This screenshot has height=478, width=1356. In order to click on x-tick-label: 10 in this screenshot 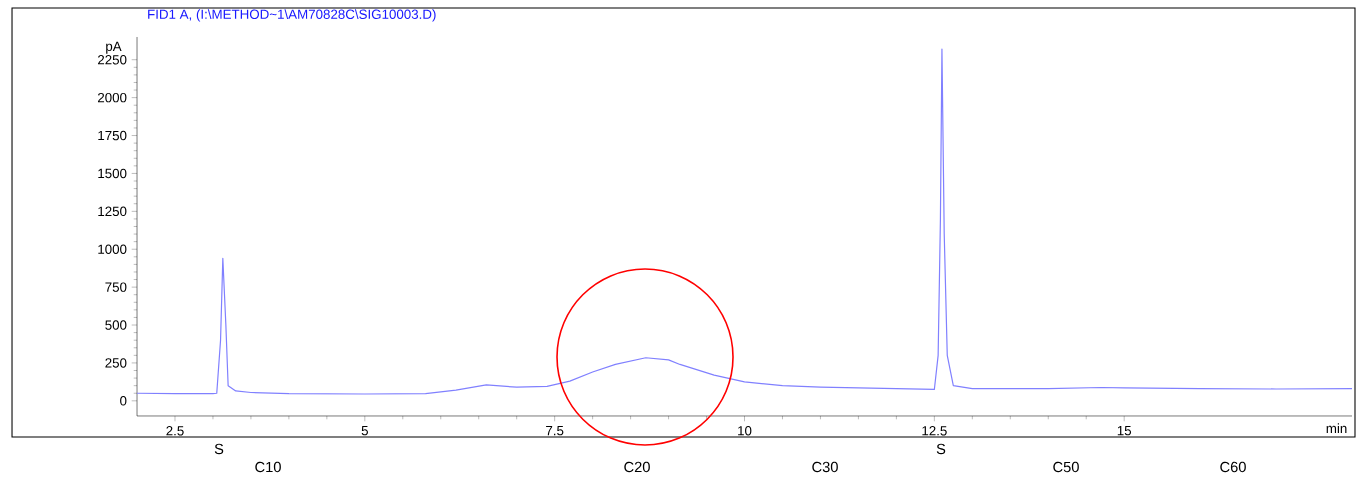, I will do `click(745, 431)`.